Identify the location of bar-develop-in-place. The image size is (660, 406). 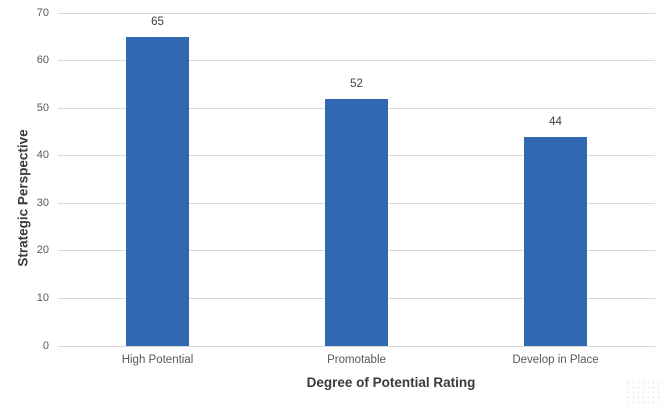
(555, 241).